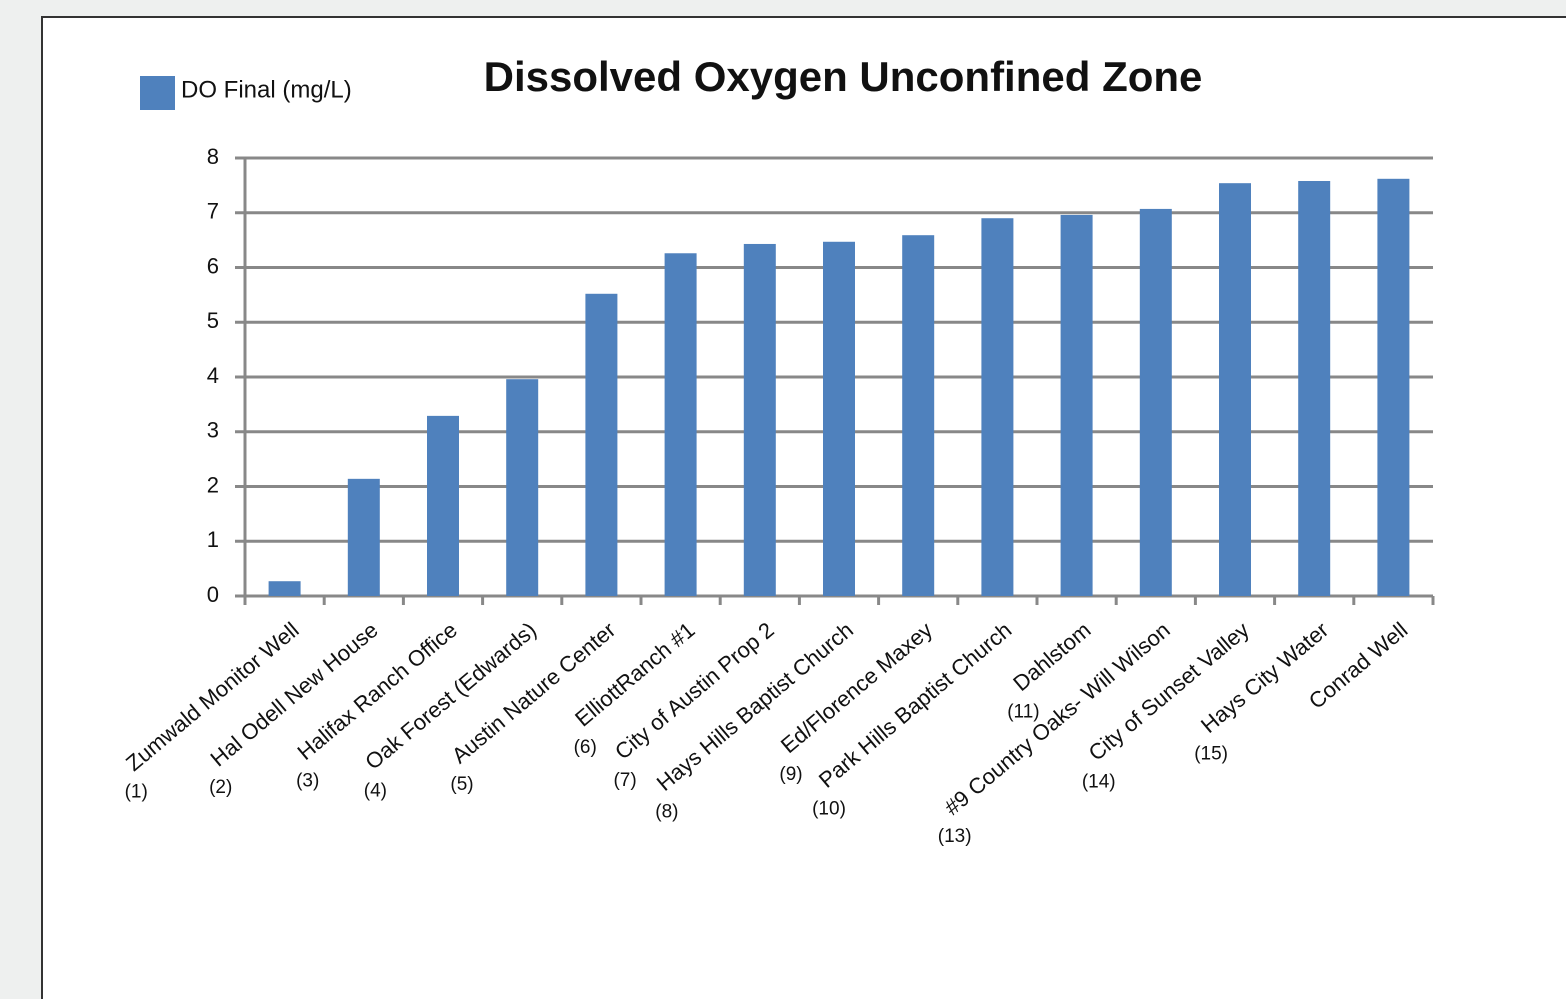  What do you see at coordinates (461, 784) in the screenshot?
I see `x-index-label: (5)` at bounding box center [461, 784].